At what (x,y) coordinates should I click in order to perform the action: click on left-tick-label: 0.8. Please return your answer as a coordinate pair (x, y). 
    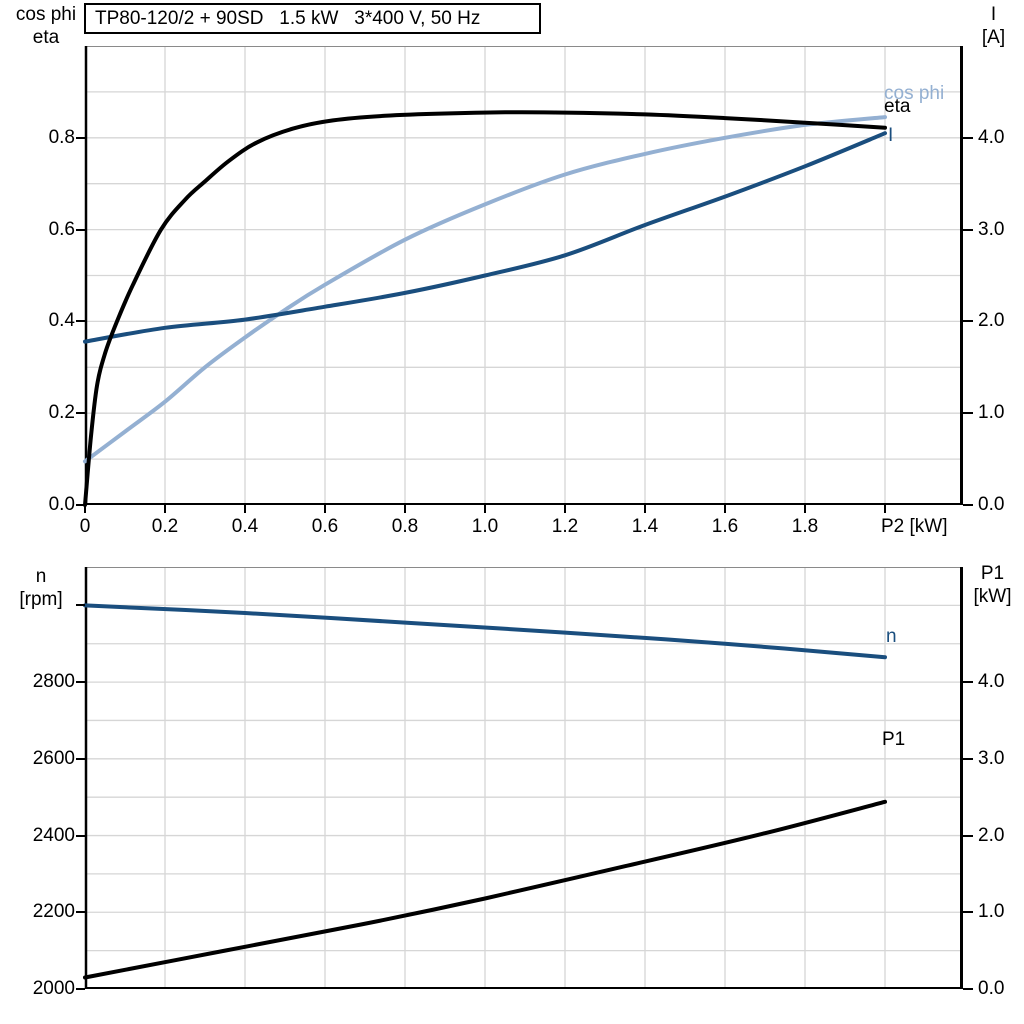
    Looking at the image, I should click on (61, 137).